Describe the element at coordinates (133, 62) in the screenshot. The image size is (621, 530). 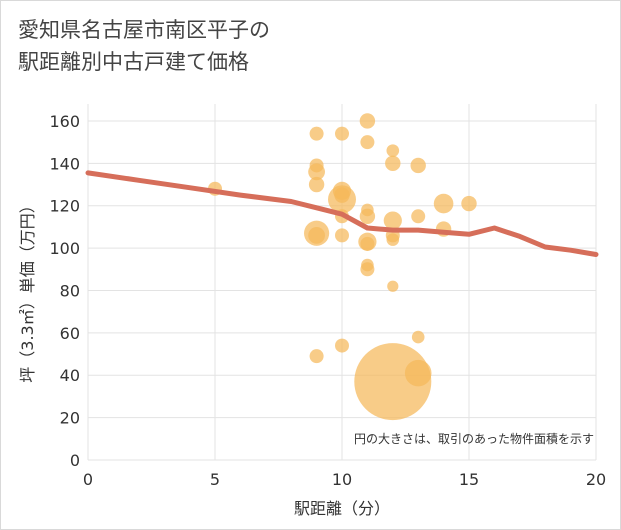
I see `chart-title-line-2: 駅距離別中古戸建て価格` at that location.